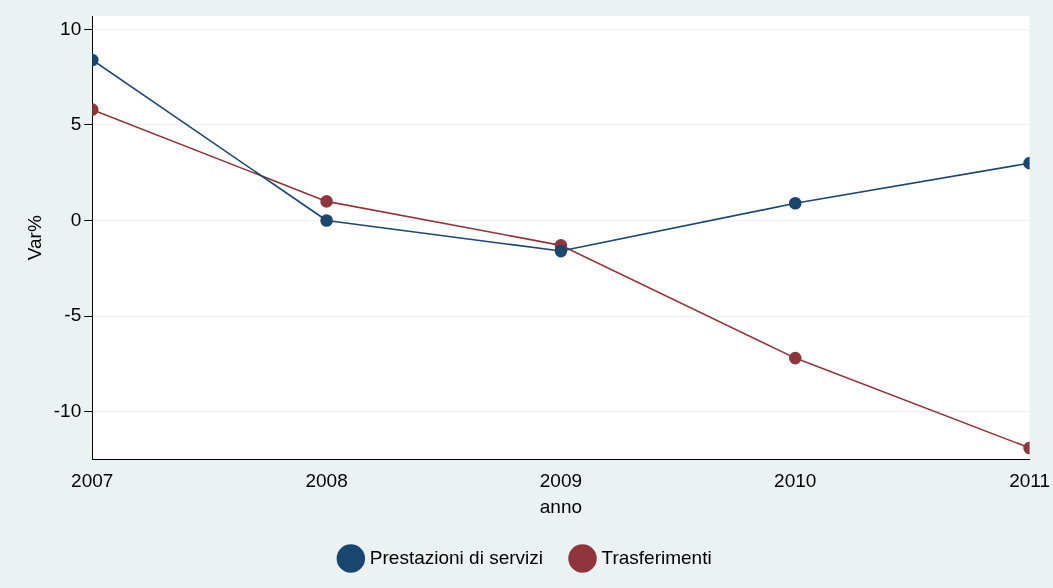 The image size is (1053, 588). What do you see at coordinates (92, 481) in the screenshot?
I see `x-tick-label: 2007` at bounding box center [92, 481].